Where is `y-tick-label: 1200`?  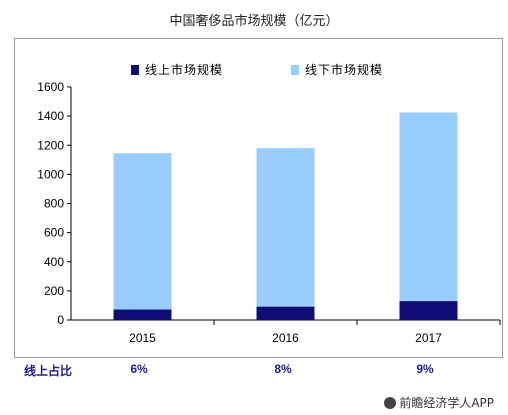
y-tick-label: 1200 is located at coordinates (50, 145).